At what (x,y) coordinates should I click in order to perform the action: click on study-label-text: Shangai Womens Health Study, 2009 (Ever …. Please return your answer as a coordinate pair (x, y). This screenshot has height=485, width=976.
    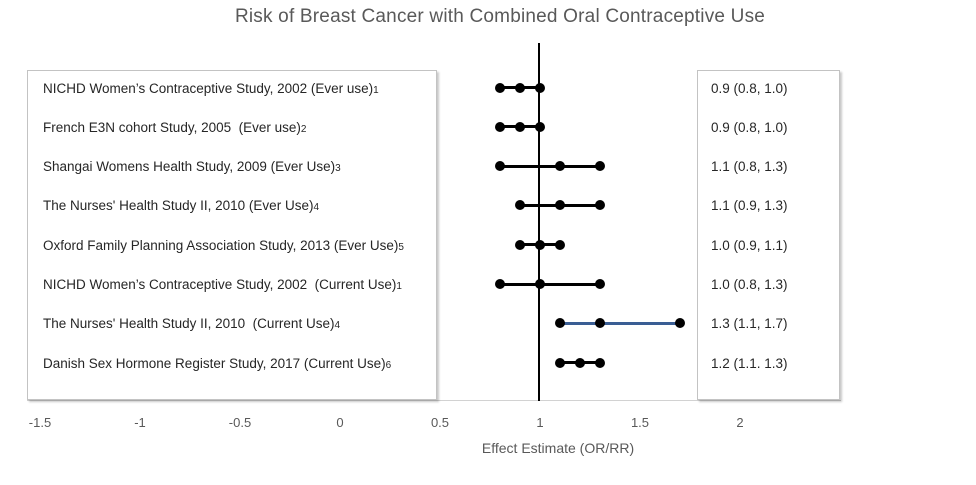
    Looking at the image, I should click on (189, 167).